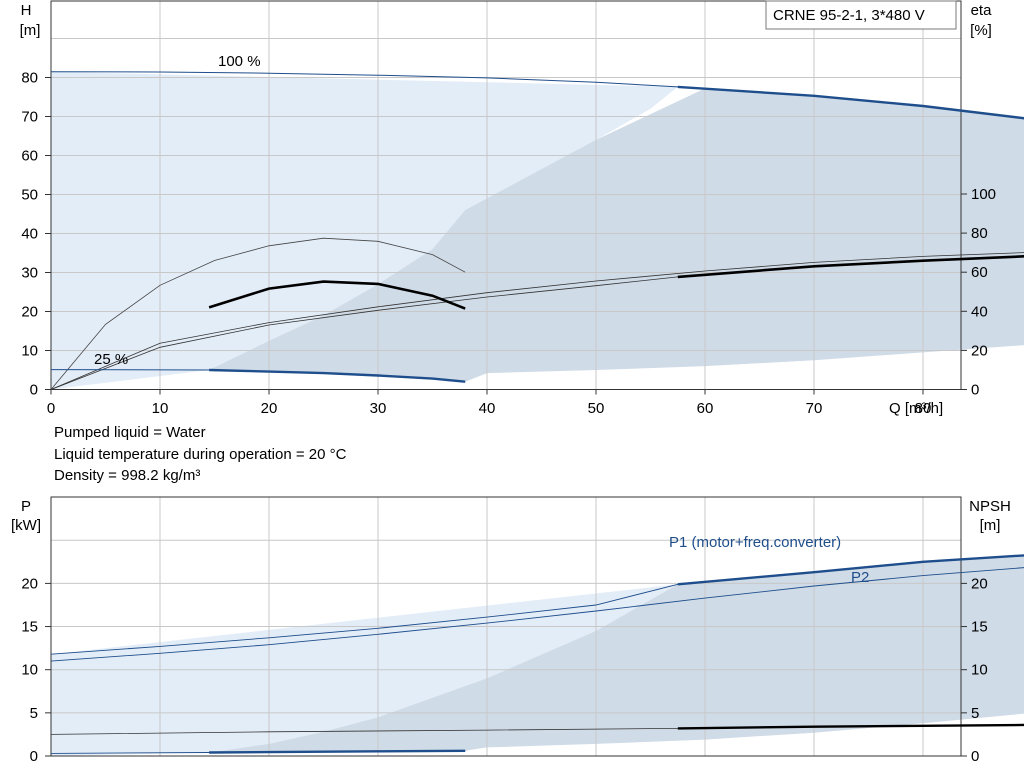 Image resolution: width=1024 pixels, height=781 pixels. What do you see at coordinates (990, 506) in the screenshot?
I see `bottom-y2label: NPSH` at bounding box center [990, 506].